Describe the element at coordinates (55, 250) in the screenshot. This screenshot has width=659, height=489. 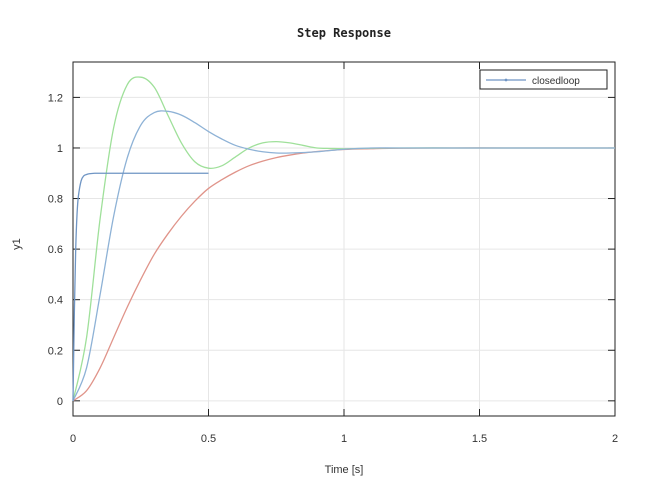
I see `y-tick-label: 0.6` at that location.